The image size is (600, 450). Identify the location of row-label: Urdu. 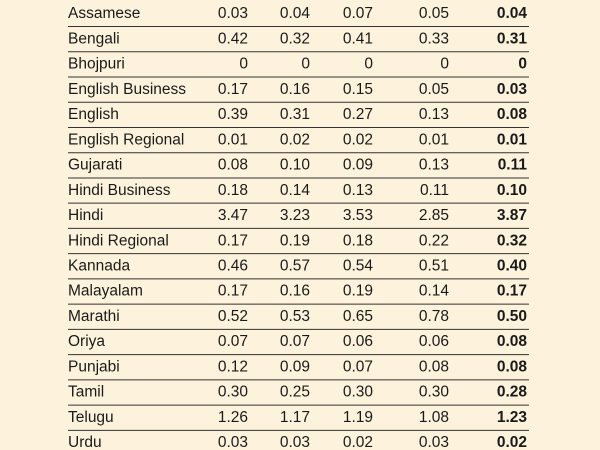
(85, 442).